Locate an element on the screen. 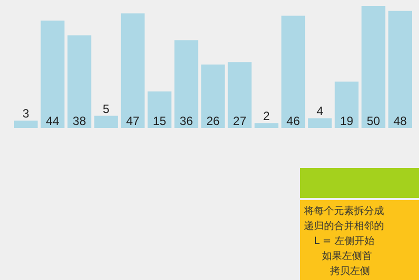 This screenshot has width=419, height=280. data-label: 36 is located at coordinates (187, 121).